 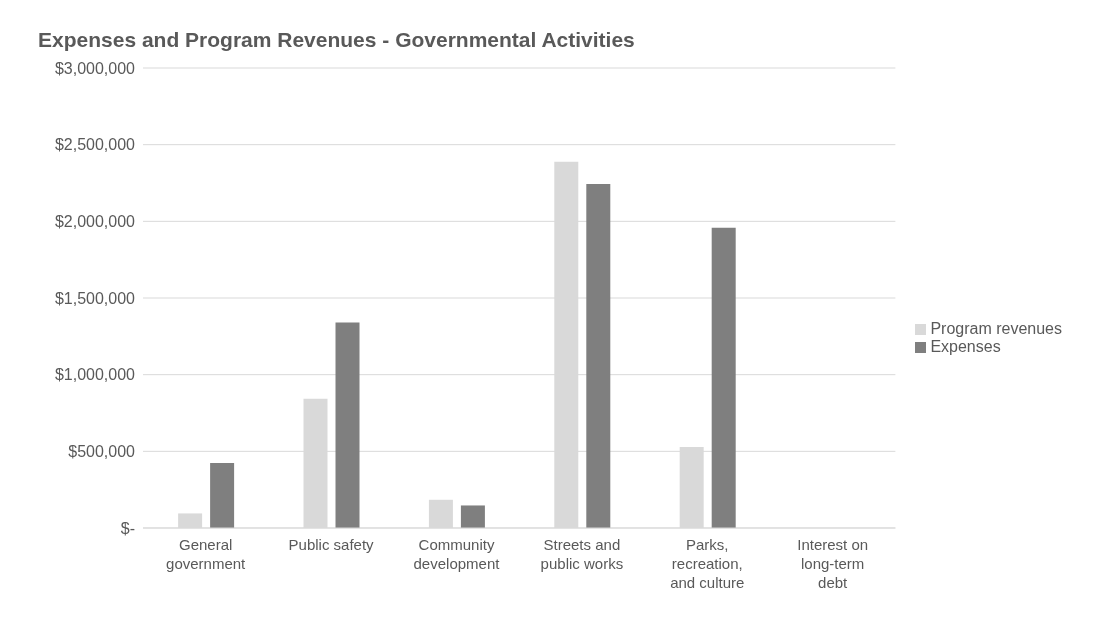 What do you see at coordinates (95, 145) in the screenshot?
I see `y-tick-label: $2,500,000` at bounding box center [95, 145].